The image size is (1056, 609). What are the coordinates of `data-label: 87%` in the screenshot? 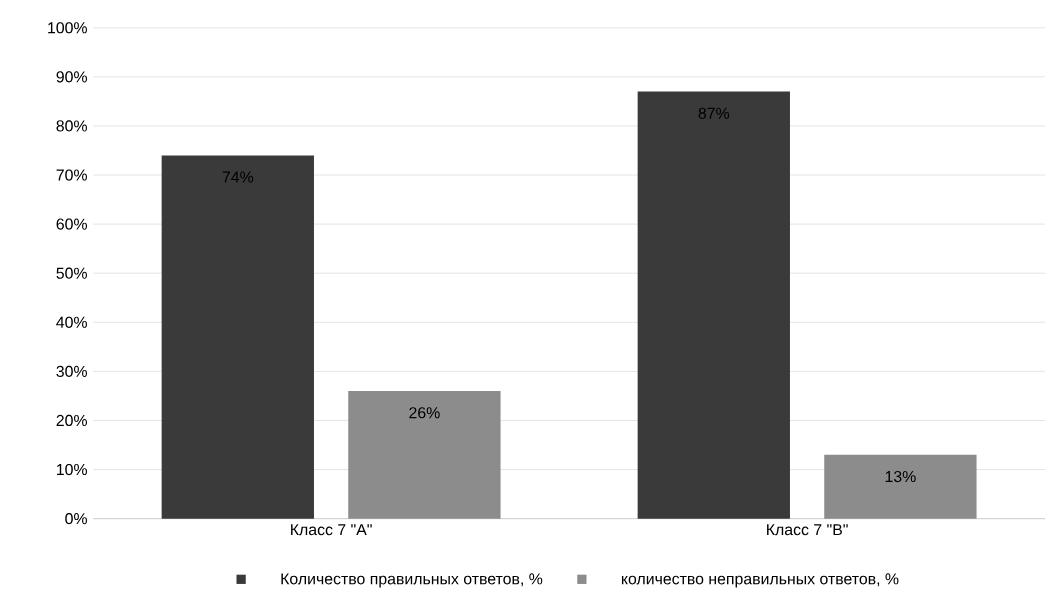 It's located at (714, 113).